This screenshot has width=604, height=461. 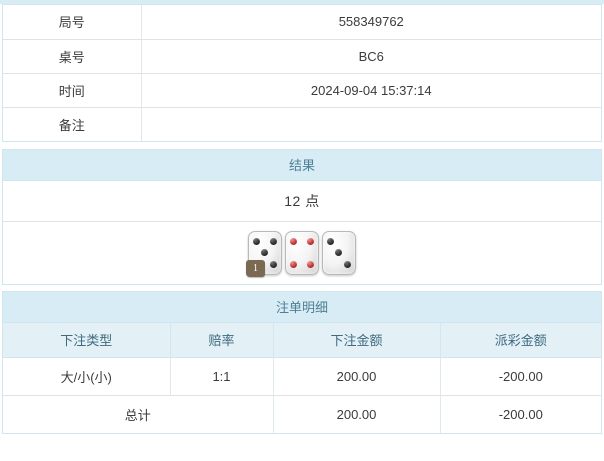 What do you see at coordinates (371, 124) in the screenshot?
I see `info-value-remark` at bounding box center [371, 124].